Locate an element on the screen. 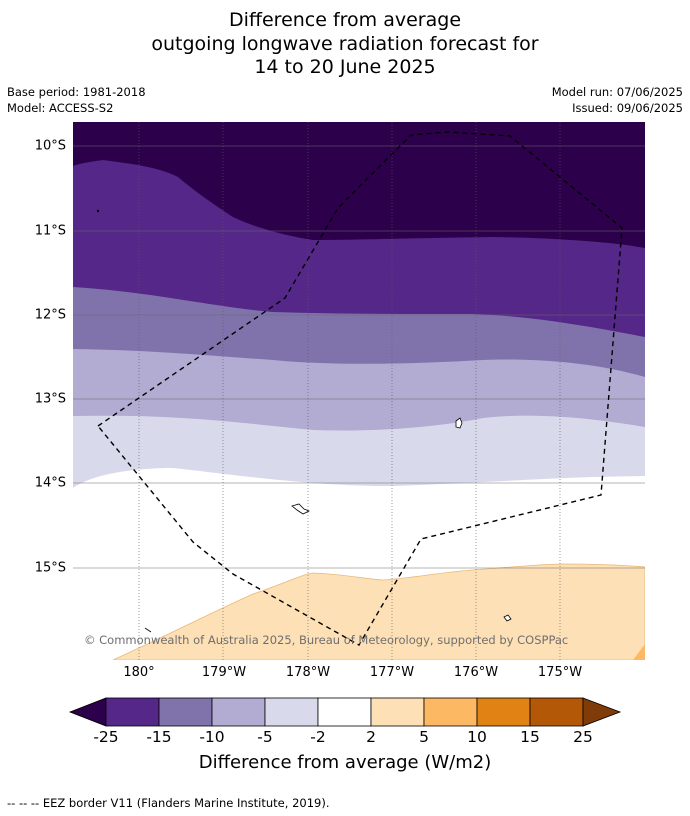  colorbar-tick: 2 is located at coordinates (371, 737).